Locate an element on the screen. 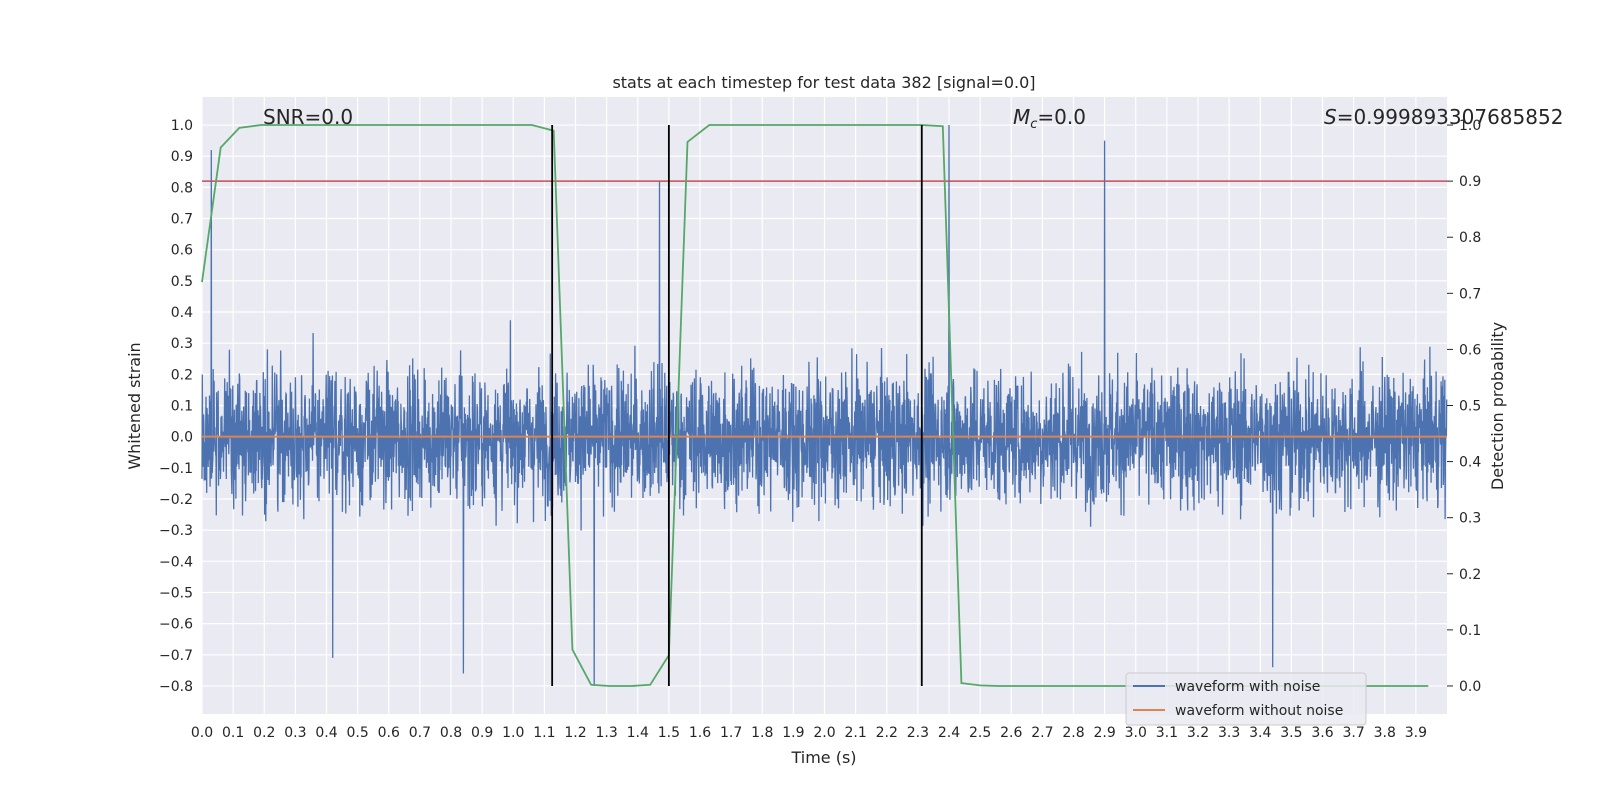 The width and height of the screenshot is (1600, 800). x-tick-label: 3.7 is located at coordinates (1353, 733).